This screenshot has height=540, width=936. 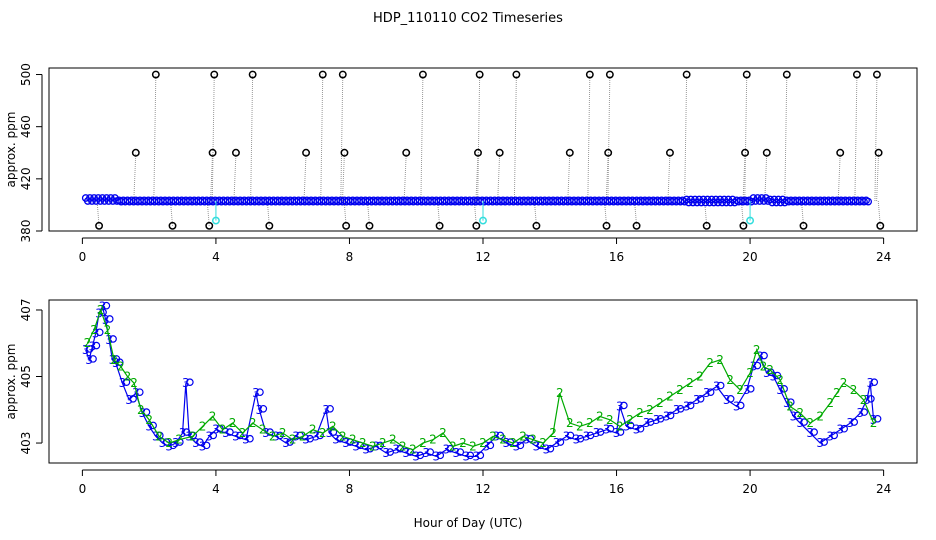 What do you see at coordinates (11, 382) in the screenshot?
I see `y-axis-label: approx. ppm` at bounding box center [11, 382].